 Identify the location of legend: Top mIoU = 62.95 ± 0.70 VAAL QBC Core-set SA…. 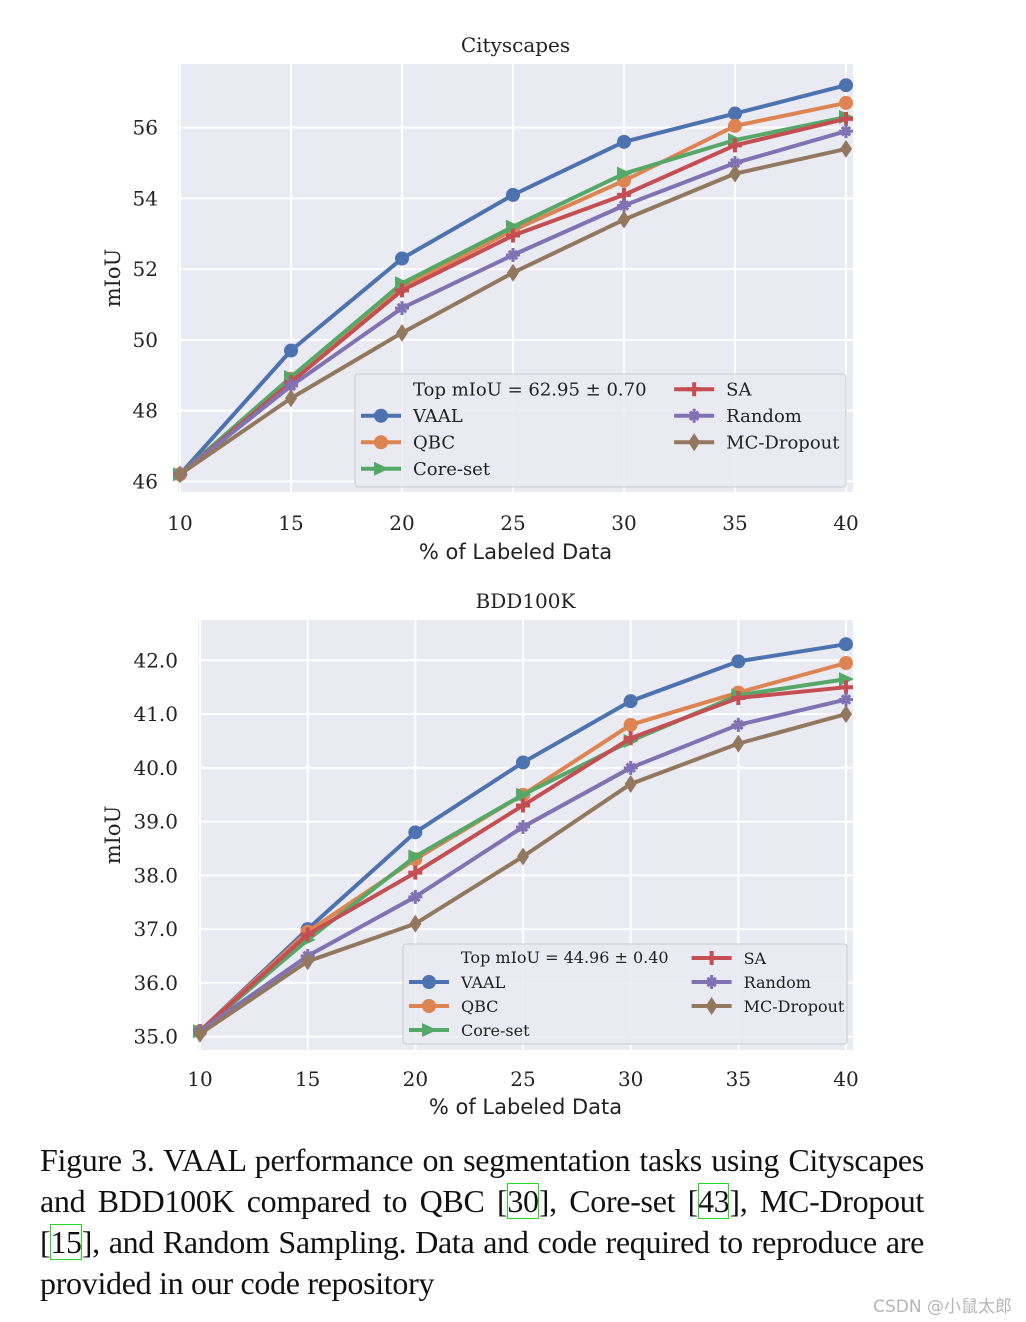
(600, 430).